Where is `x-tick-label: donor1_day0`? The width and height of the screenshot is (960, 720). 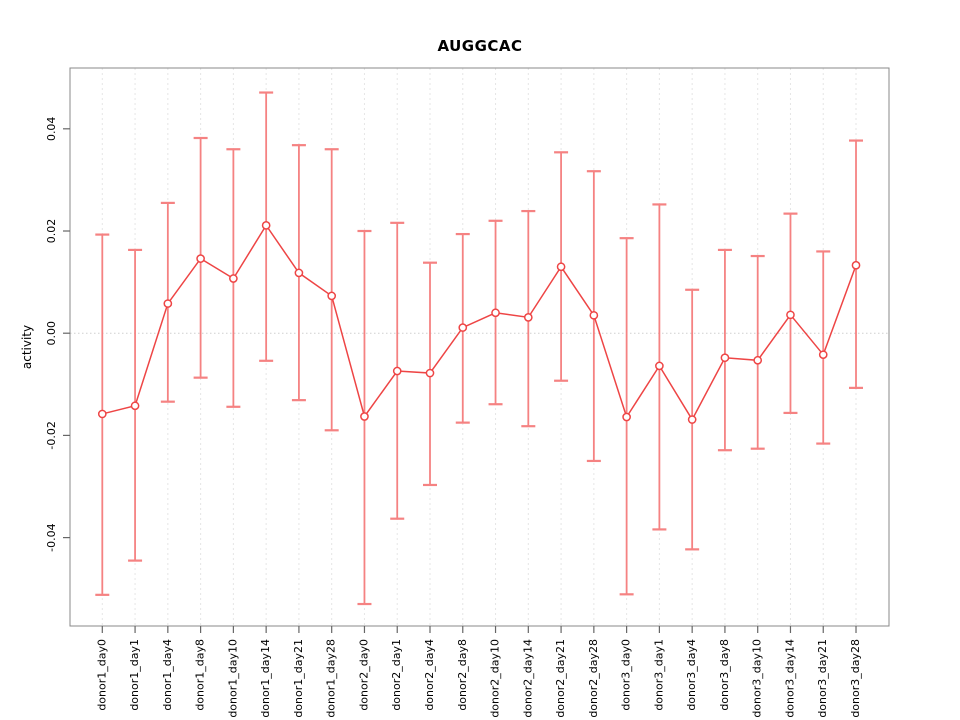 x-tick-label: donor1_day0 is located at coordinates (101, 675).